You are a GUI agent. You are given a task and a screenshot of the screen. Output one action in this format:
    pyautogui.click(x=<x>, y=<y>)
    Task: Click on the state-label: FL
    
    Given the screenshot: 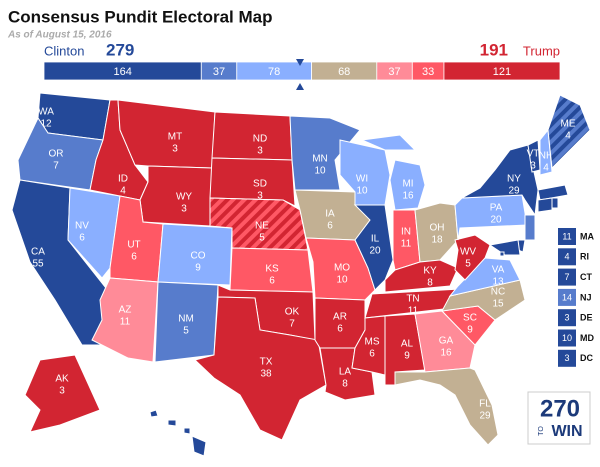 What is the action you would take?
    pyautogui.click(x=485, y=404)
    